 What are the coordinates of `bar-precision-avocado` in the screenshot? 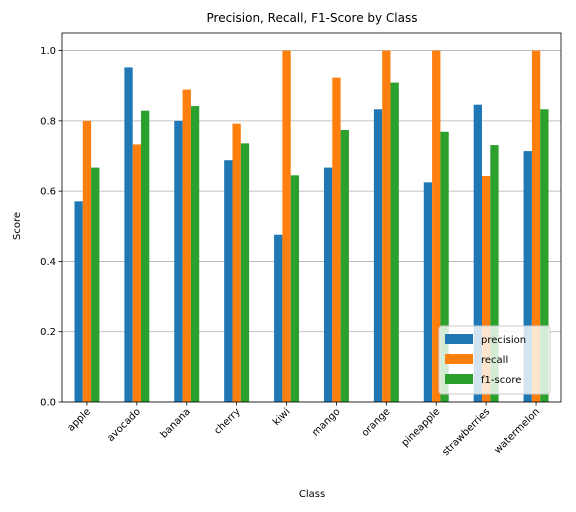 It's located at (128, 234).